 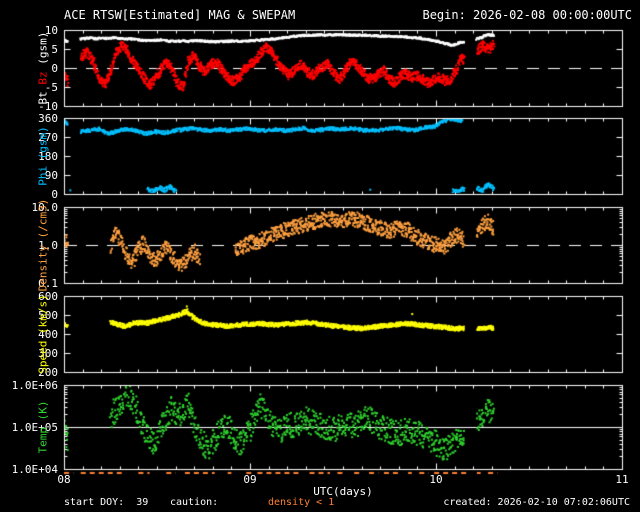 What do you see at coordinates (48, 372) in the screenshot?
I see `y-tick-label: 200` at bounding box center [48, 372].